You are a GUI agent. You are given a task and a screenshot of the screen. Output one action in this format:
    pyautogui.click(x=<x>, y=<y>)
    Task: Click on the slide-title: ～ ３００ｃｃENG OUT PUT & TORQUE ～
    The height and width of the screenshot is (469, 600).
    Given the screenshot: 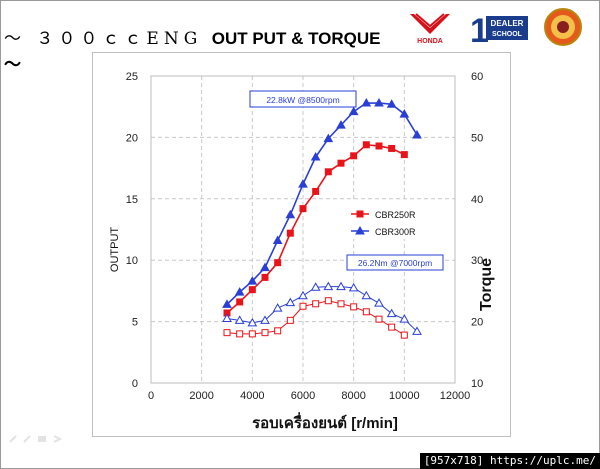 What is the action you would take?
    pyautogui.click(x=194, y=51)
    